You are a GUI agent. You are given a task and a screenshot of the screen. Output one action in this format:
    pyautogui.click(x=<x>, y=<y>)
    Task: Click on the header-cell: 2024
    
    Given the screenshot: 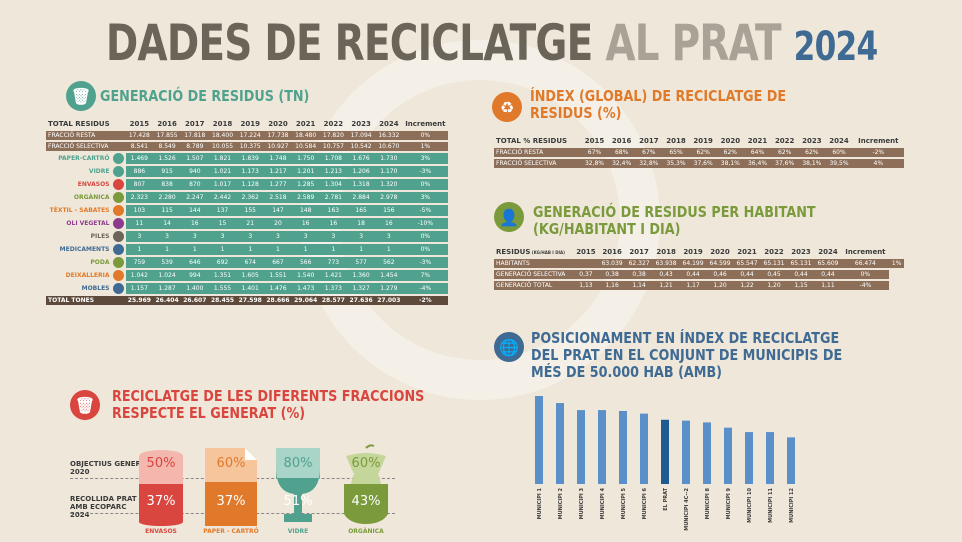 What is the action you would take?
    pyautogui.click(x=828, y=252)
    